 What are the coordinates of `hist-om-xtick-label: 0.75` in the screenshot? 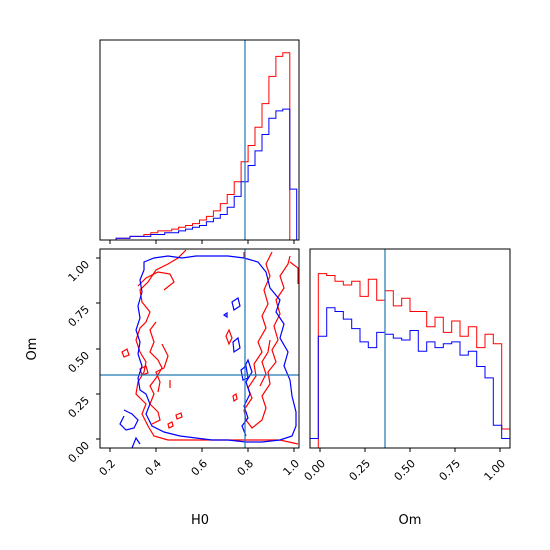 It's located at (450, 470).